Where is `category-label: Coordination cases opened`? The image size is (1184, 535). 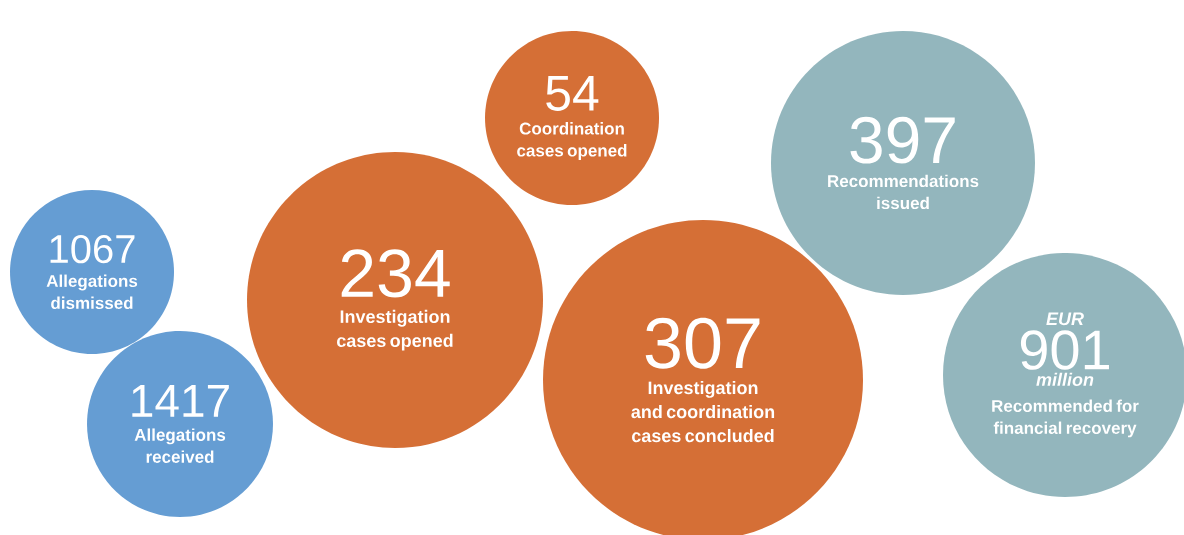
category-label: Coordination cases opened is located at coordinates (572, 141).